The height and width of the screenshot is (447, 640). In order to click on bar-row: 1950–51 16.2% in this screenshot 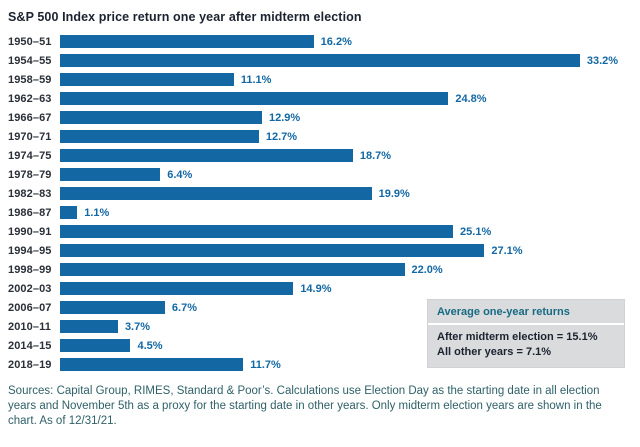, I will do `click(319, 41)`.